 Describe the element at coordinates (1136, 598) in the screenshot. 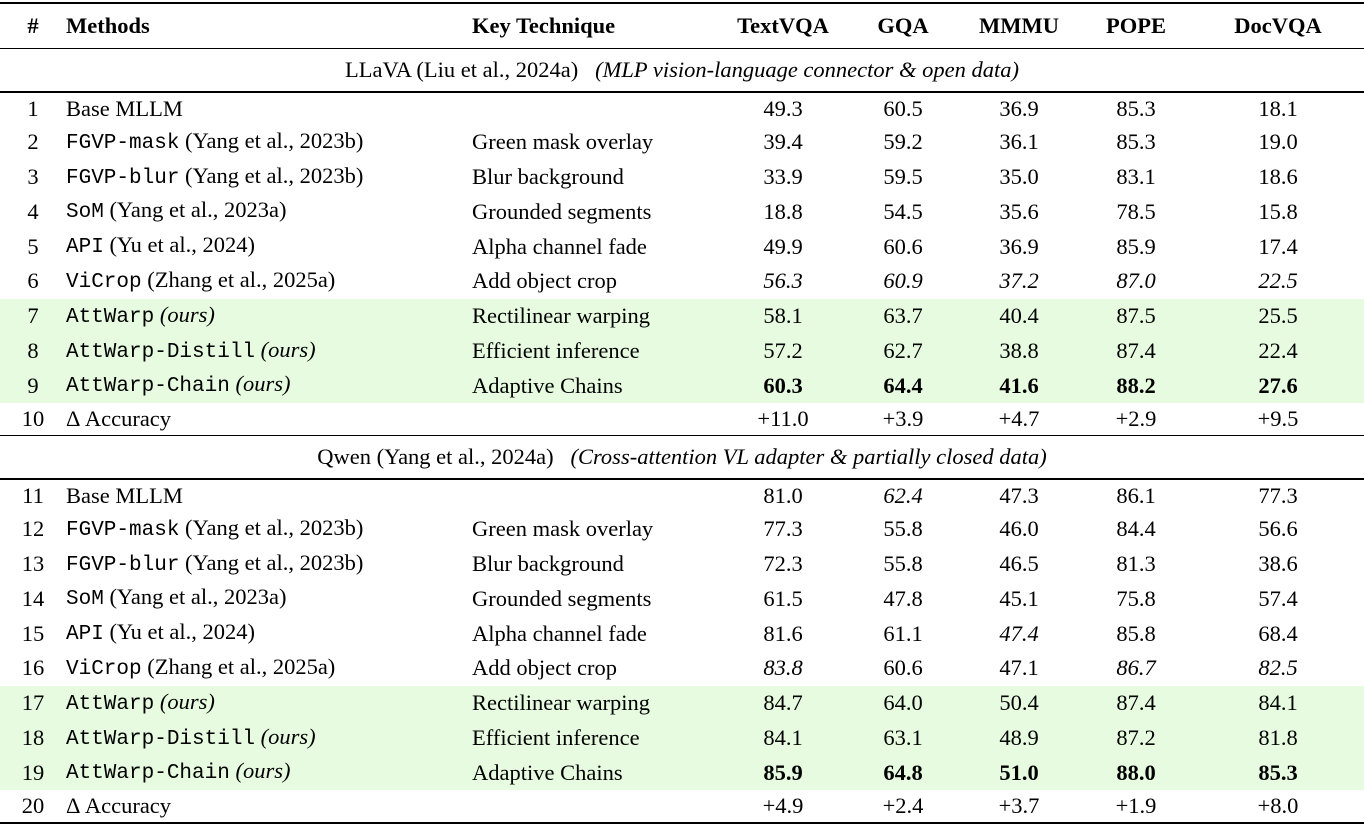

I see `metric-value: 75.8` at that location.